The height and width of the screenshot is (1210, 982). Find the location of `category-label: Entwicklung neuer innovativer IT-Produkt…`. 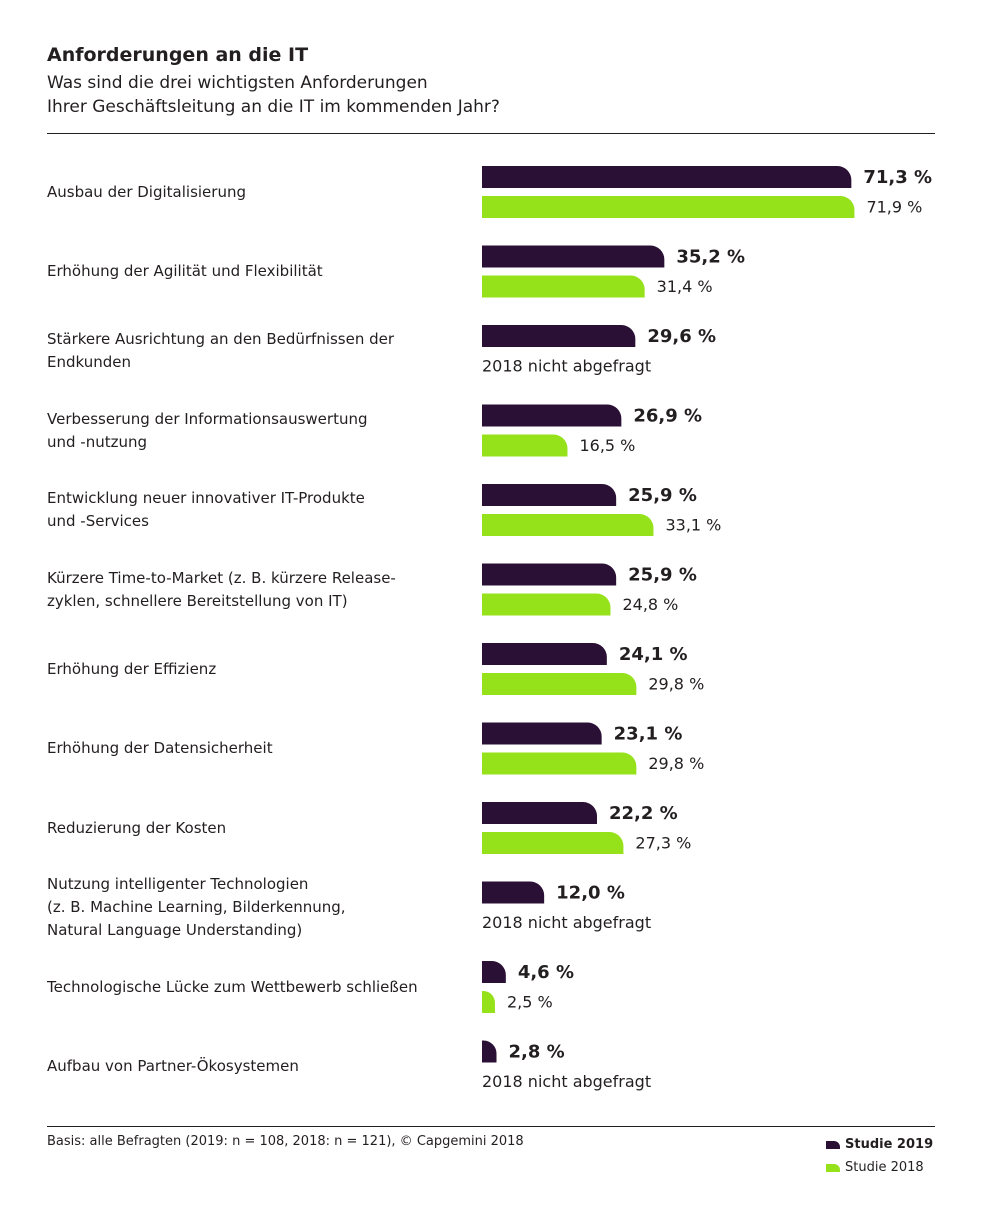

category-label: Entwicklung neuer innovativer IT-Produkt… is located at coordinates (206, 509).